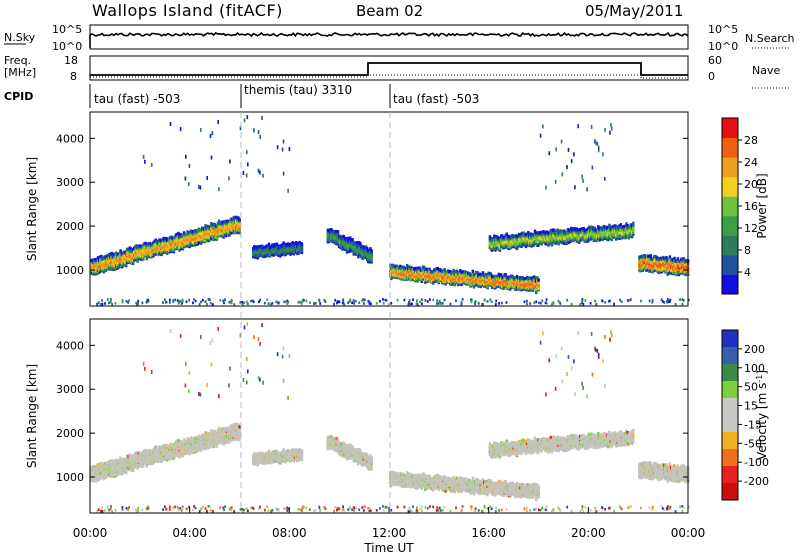 Image resolution: width=800 pixels, height=554 pixels. What do you see at coordinates (389, 11) in the screenshot?
I see `beam-title: Beam 02` at bounding box center [389, 11].